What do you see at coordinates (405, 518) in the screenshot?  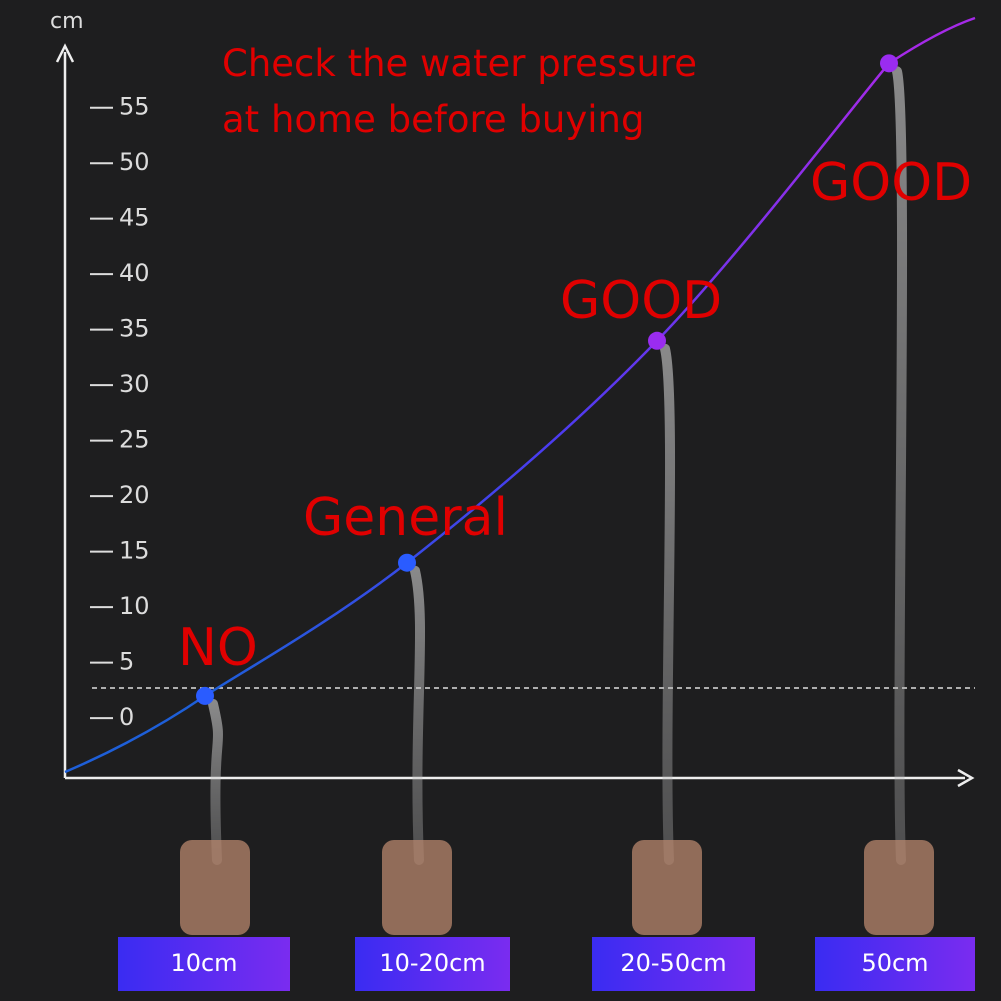 I see `annotation: General` at bounding box center [405, 518].